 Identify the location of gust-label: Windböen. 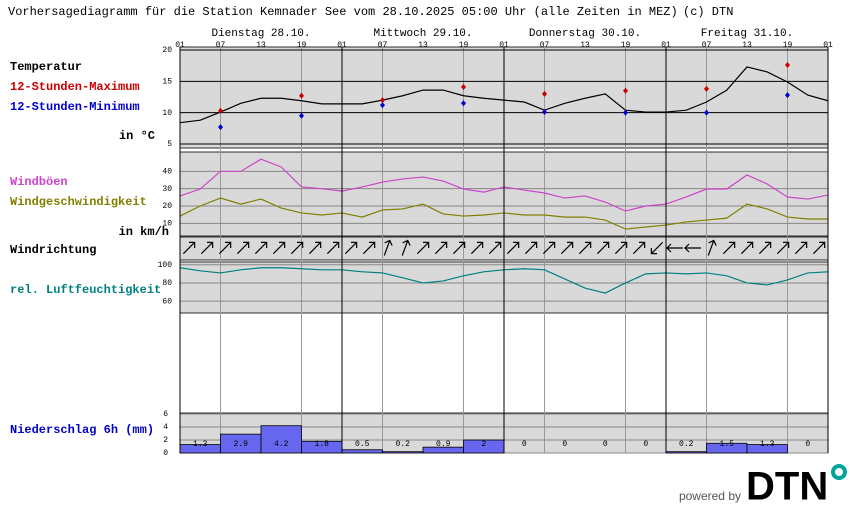
(39, 182).